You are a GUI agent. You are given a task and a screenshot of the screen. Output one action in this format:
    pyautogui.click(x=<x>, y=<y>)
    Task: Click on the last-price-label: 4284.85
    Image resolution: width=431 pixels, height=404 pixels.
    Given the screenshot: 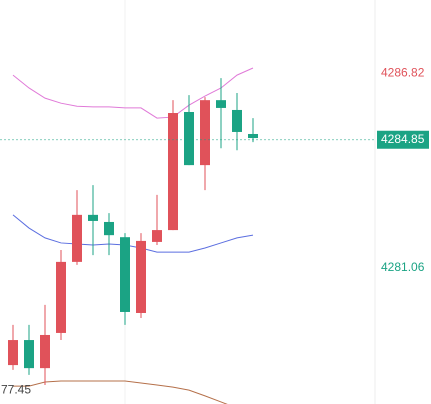 What is the action you would take?
    pyautogui.click(x=403, y=139)
    